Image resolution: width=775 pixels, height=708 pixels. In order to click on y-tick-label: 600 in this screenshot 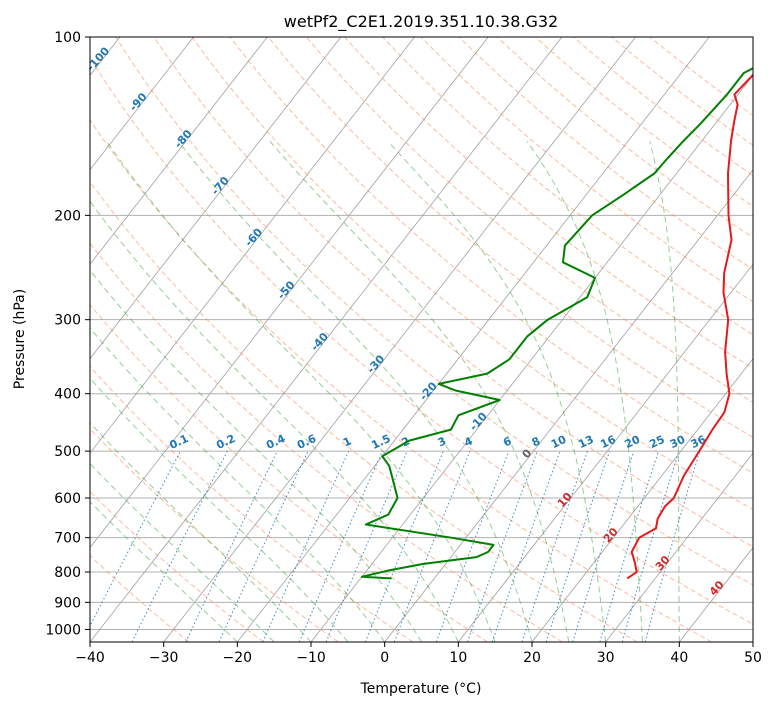, I will do `click(67, 499)`.